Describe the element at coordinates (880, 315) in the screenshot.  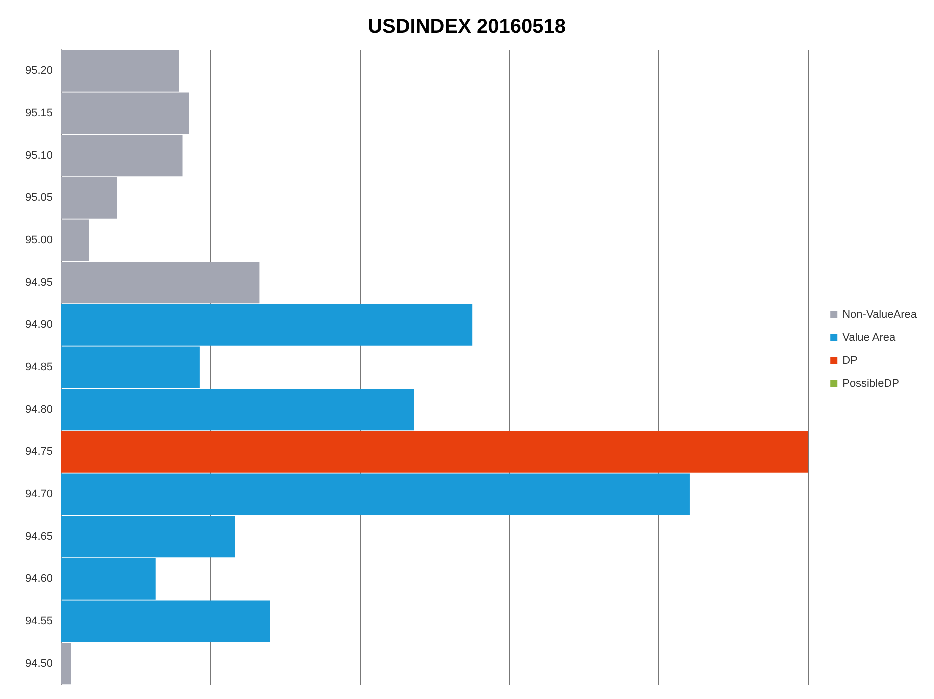
I see `legend-label: Non-ValueArea` at that location.